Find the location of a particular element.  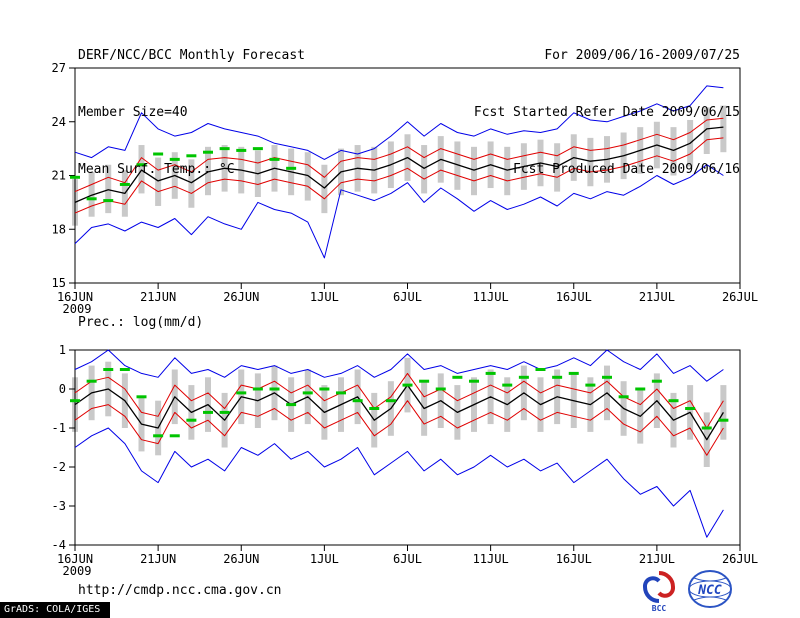

svg-text: 0 is located at coordinates (62, 389).